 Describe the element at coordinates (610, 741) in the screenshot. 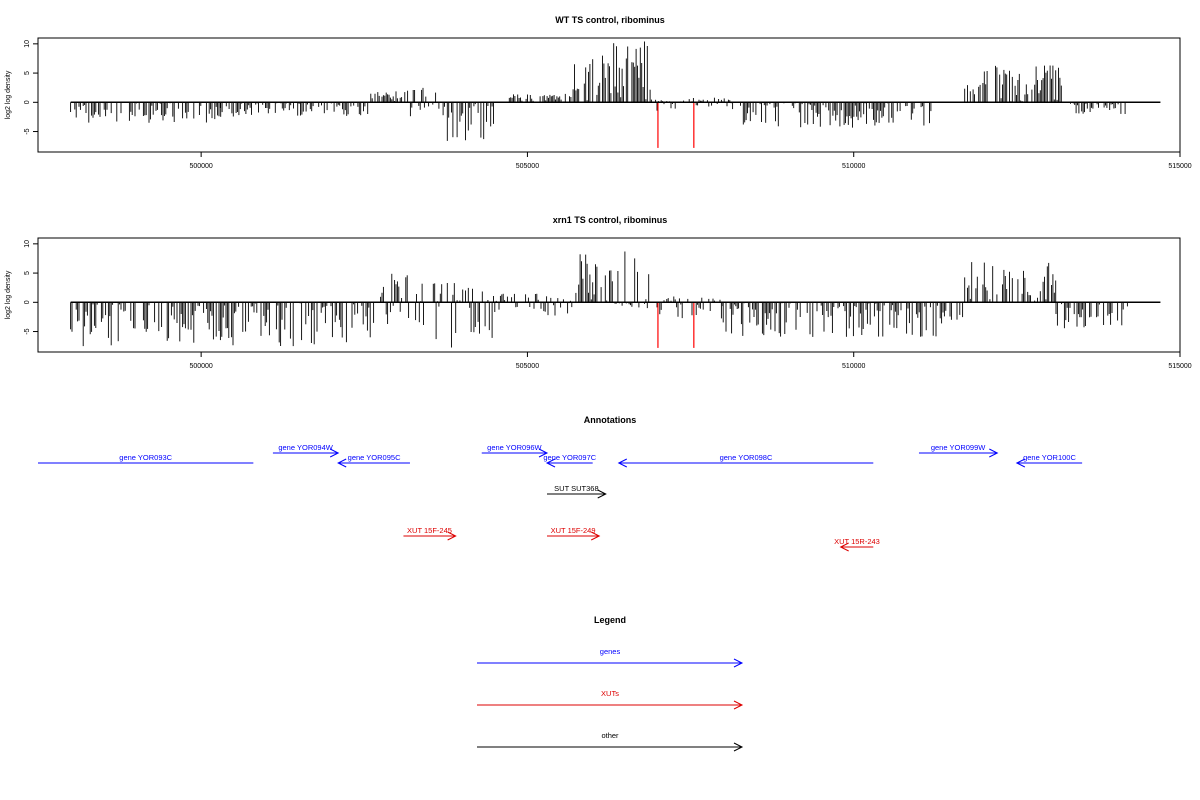

I see `legend-entry: other` at that location.